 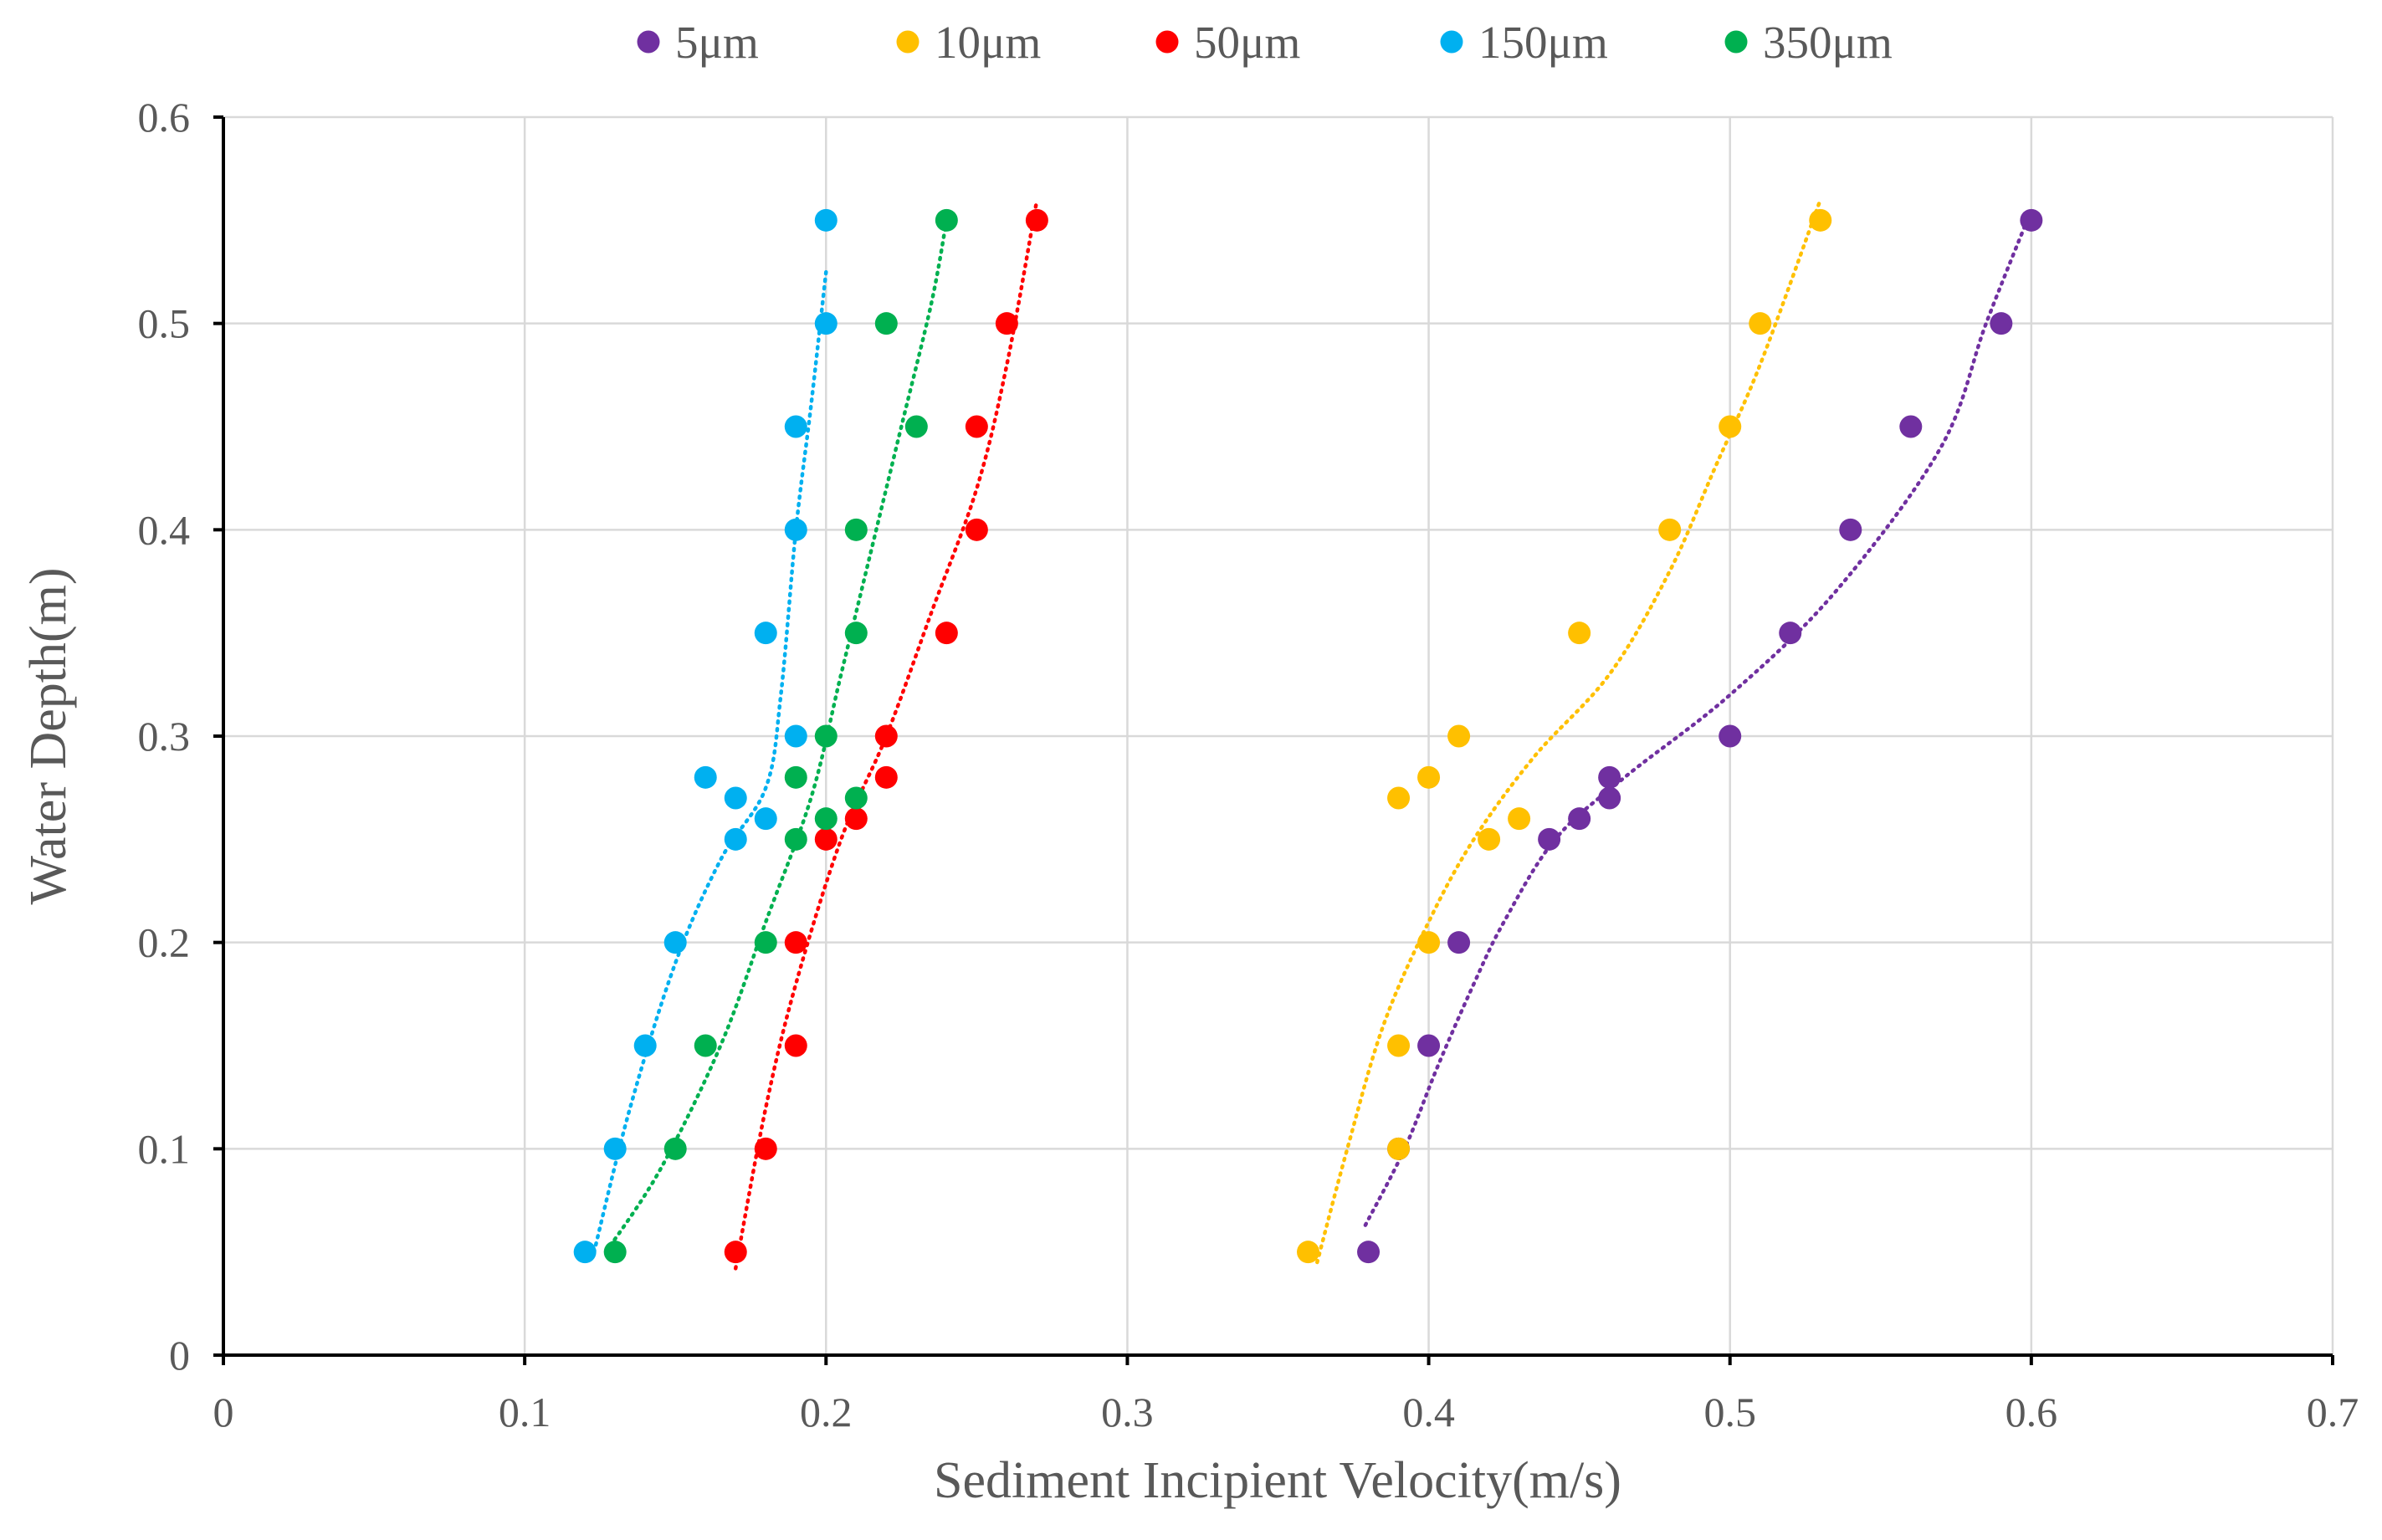 I want to click on y-tick-label: 0.1, so click(x=164, y=1149).